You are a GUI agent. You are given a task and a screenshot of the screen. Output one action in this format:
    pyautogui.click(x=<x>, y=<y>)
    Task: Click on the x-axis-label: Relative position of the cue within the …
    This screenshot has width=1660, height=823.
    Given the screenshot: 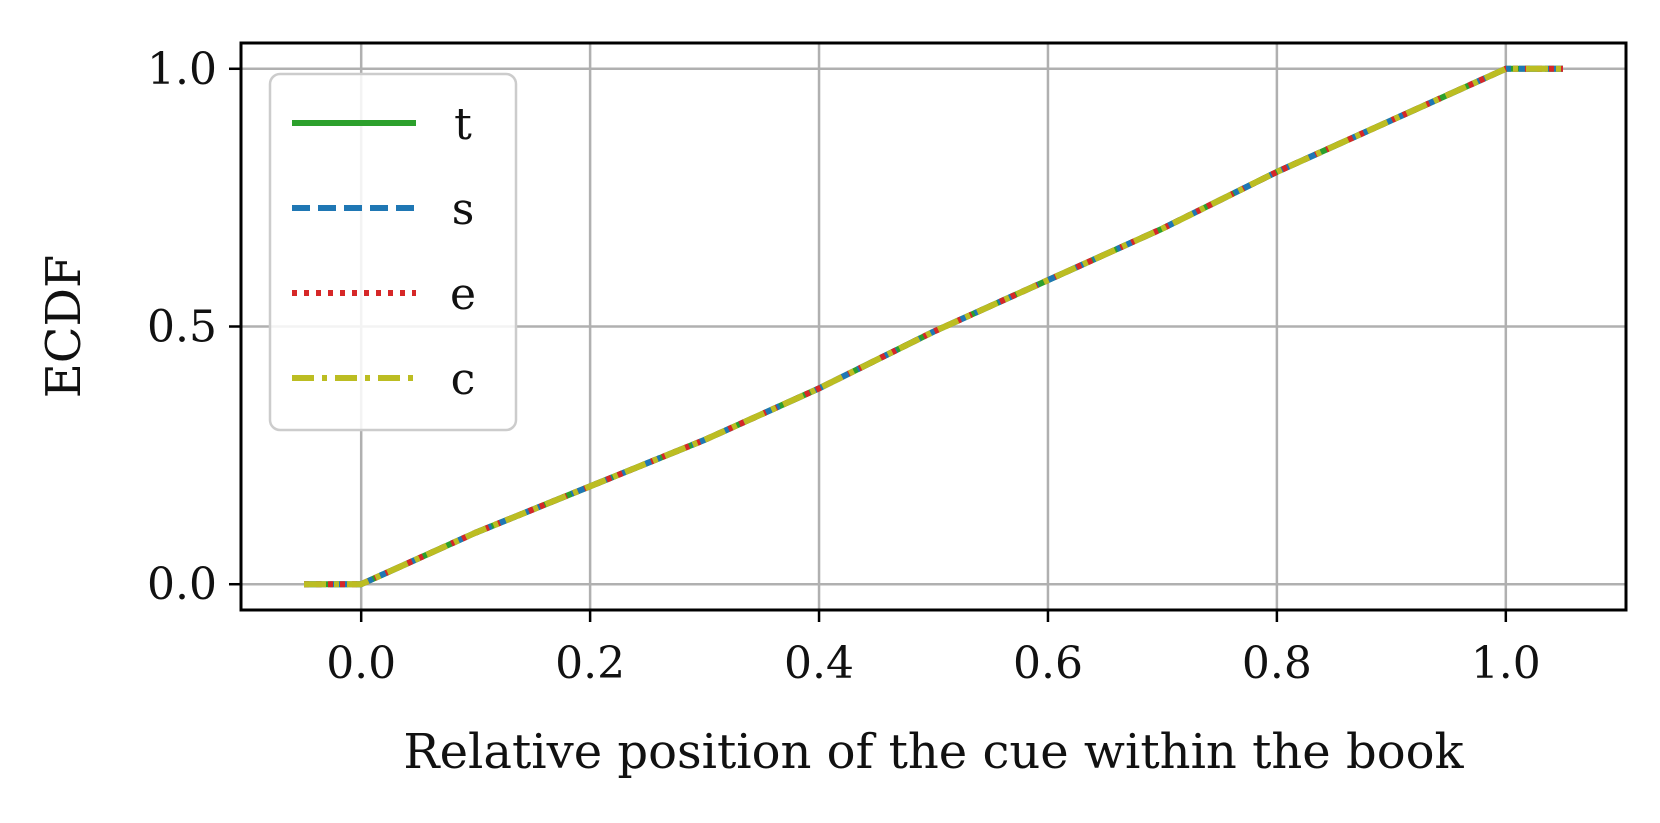 What is the action you would take?
    pyautogui.click(x=933, y=752)
    